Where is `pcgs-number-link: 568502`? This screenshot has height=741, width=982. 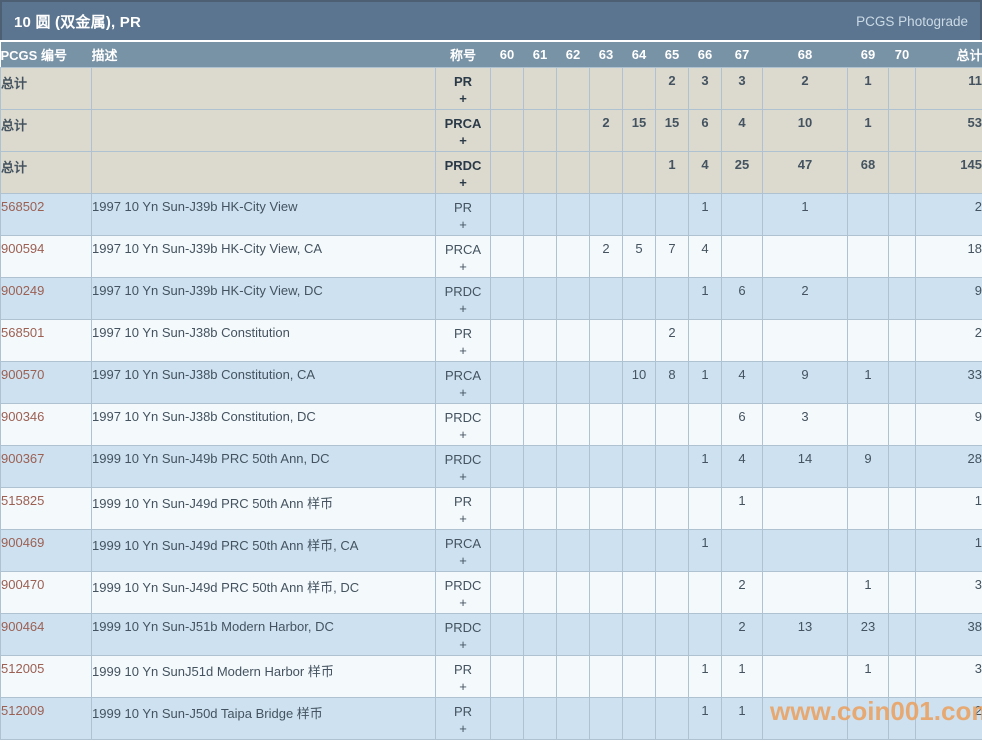 pcgs-number-link: 568502 is located at coordinates (23, 206).